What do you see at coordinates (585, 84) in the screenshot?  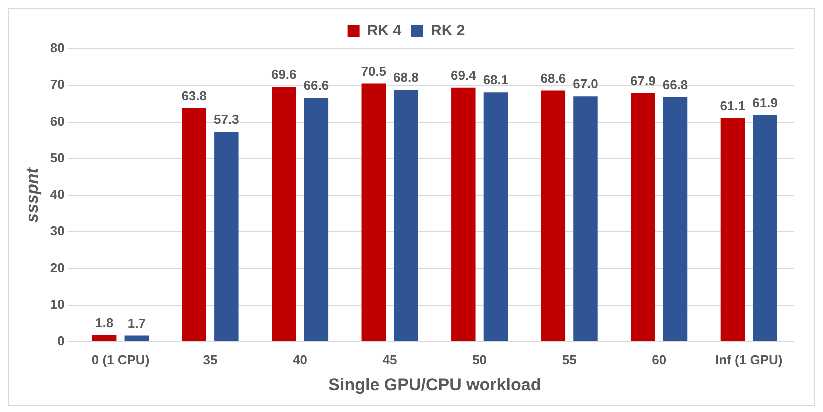 I see `data-label: 67.0` at bounding box center [585, 84].